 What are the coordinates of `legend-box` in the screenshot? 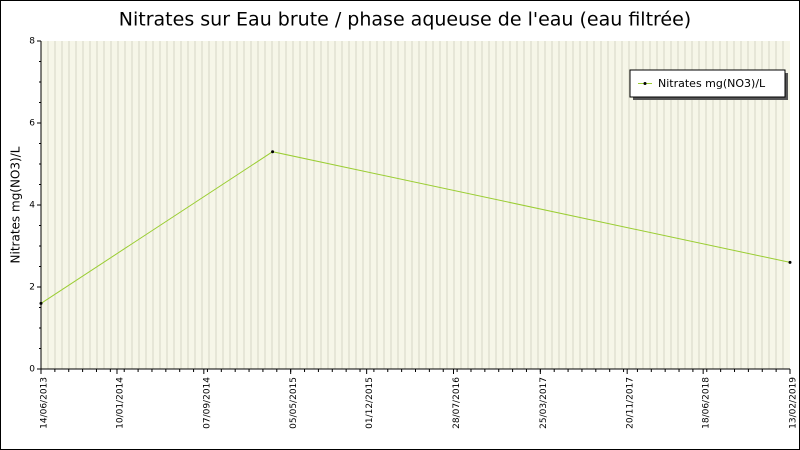 It's located at (707, 83).